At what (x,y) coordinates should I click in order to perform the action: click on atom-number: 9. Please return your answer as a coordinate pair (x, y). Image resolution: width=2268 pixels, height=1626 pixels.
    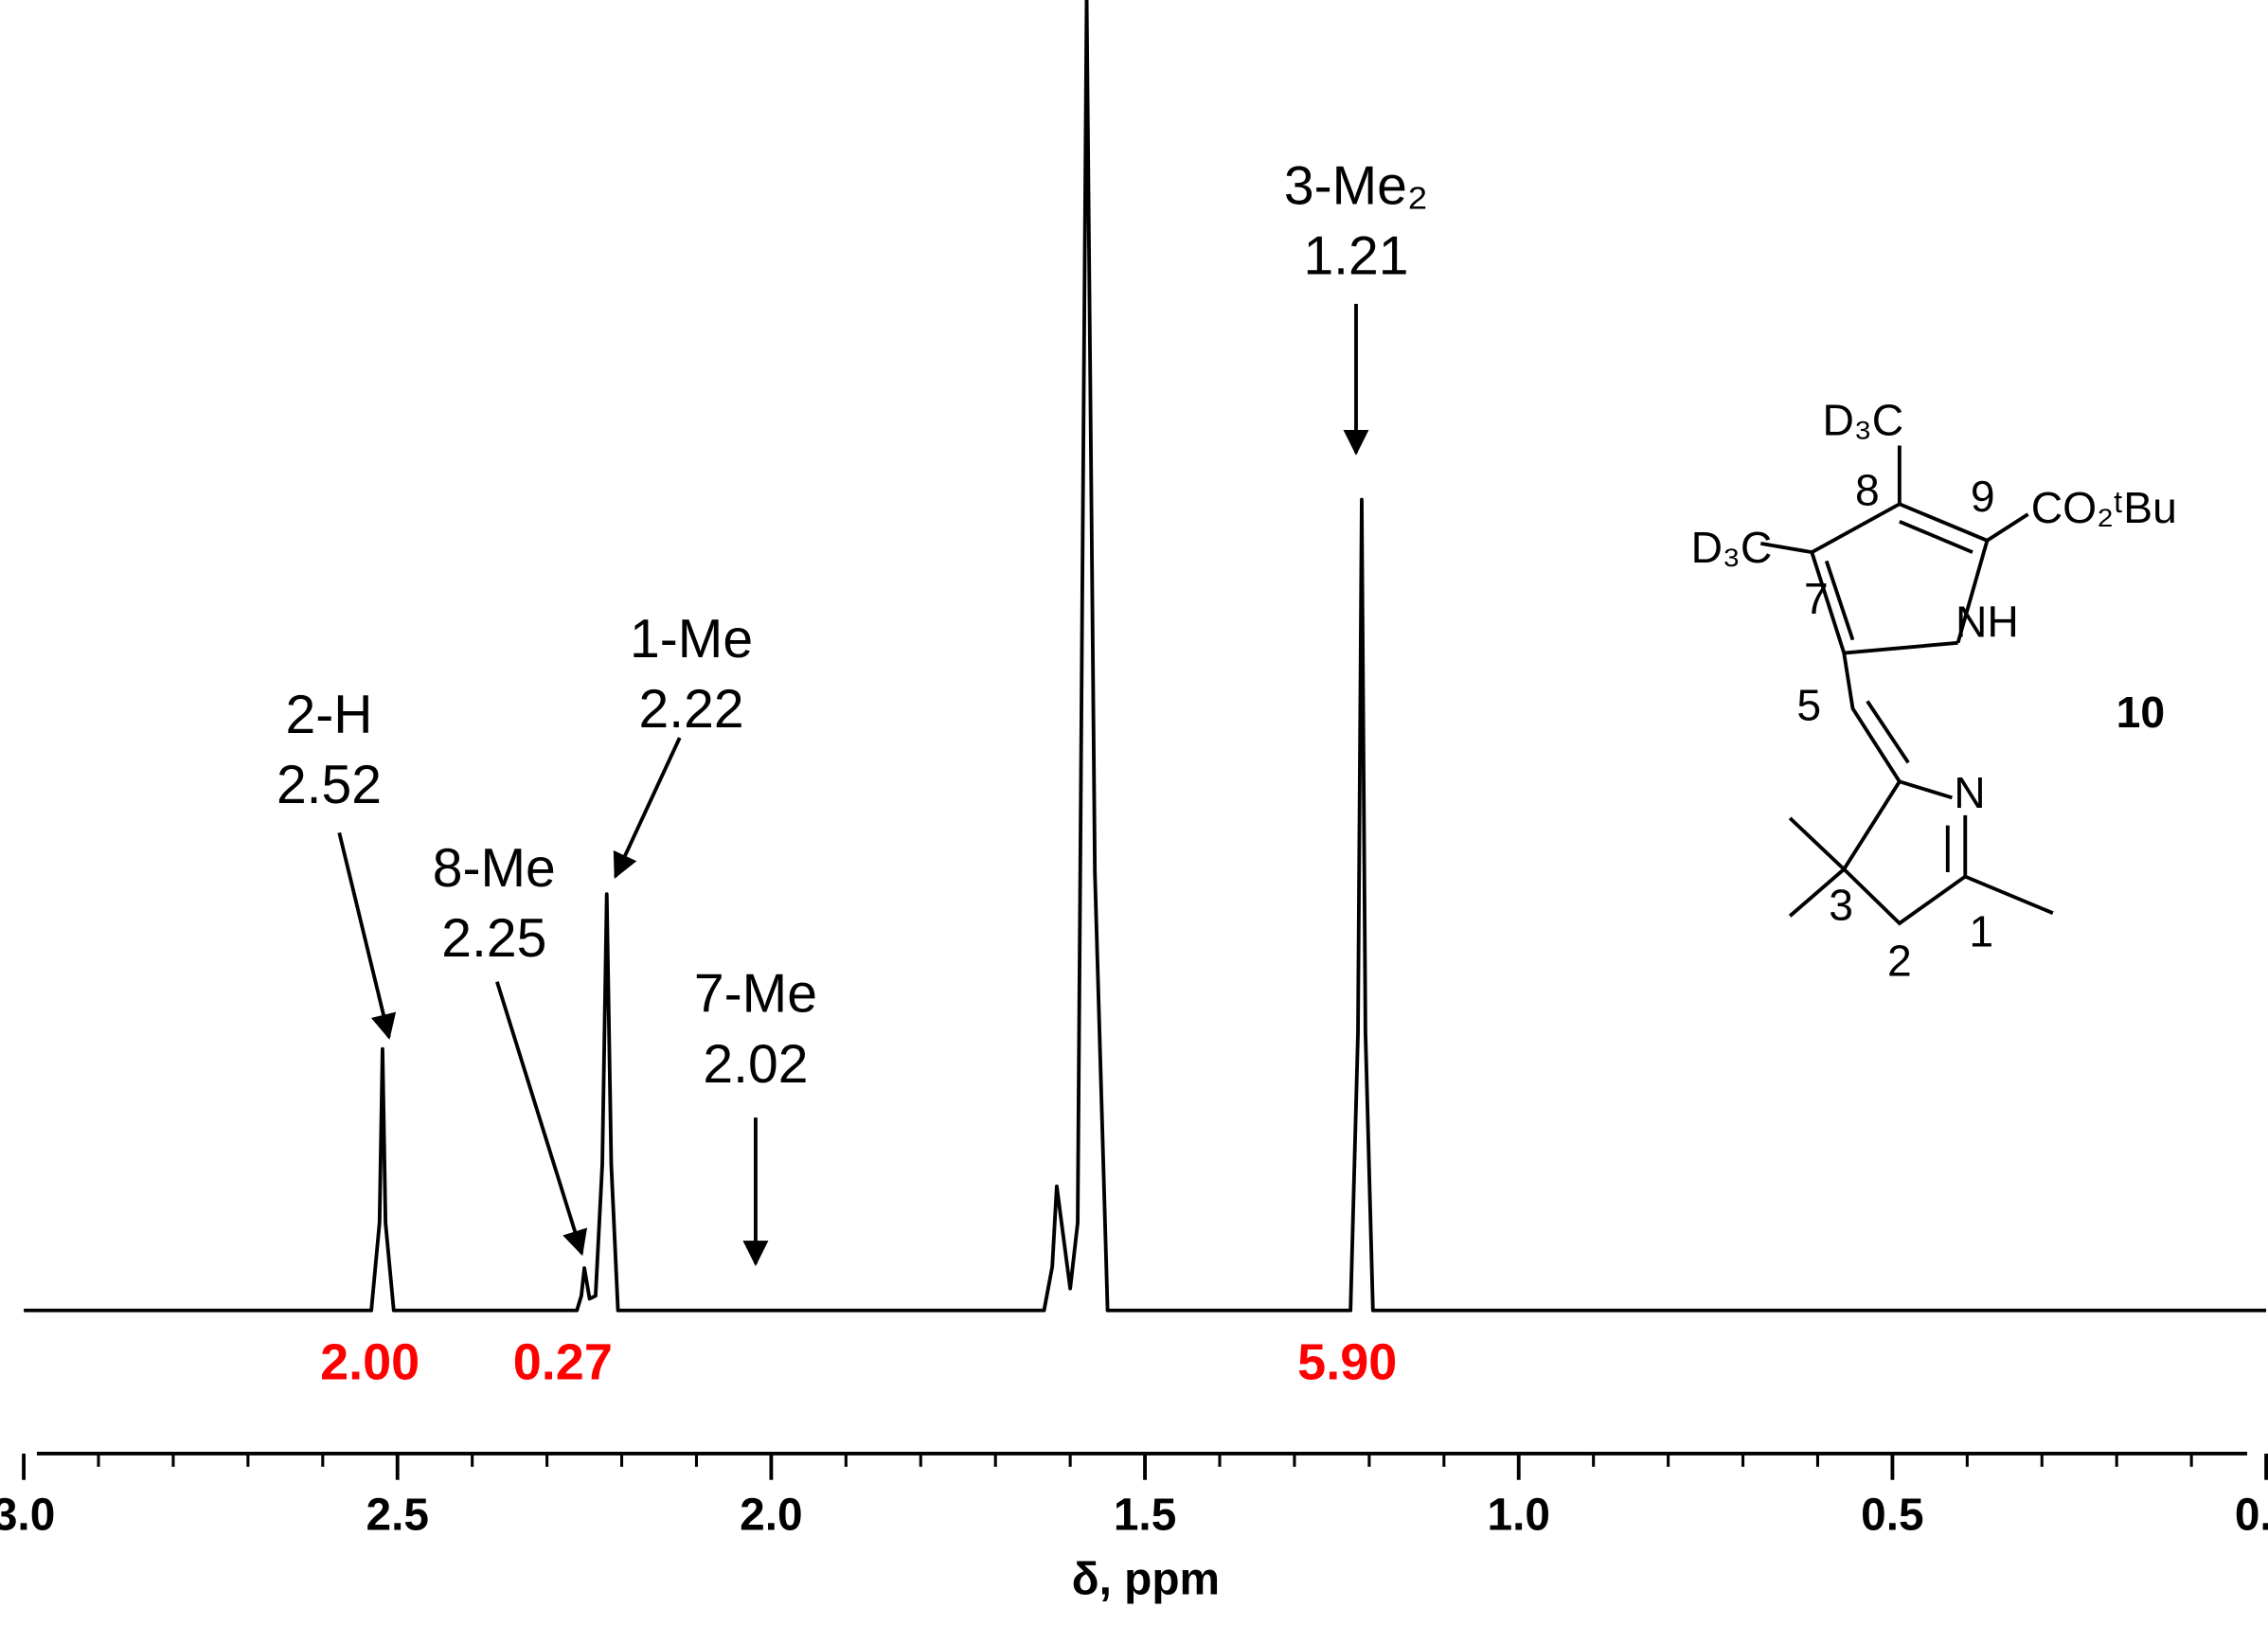
    Looking at the image, I should click on (1983, 496).